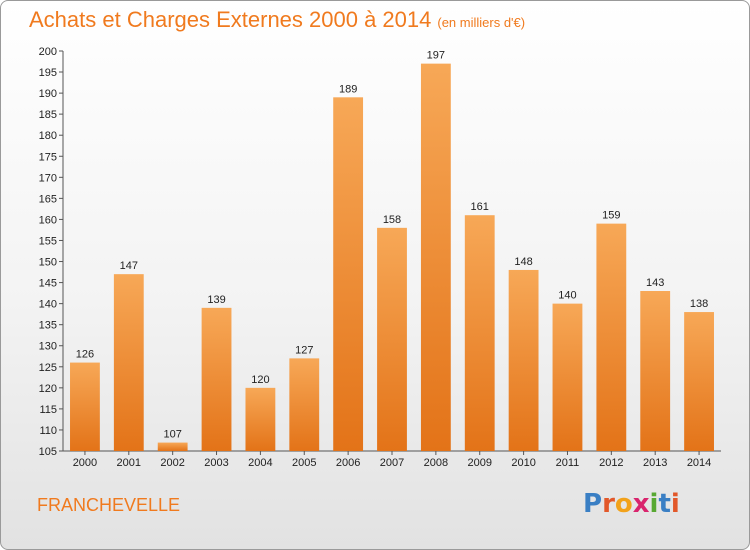  What do you see at coordinates (655, 371) in the screenshot?
I see `bar-2013` at bounding box center [655, 371].